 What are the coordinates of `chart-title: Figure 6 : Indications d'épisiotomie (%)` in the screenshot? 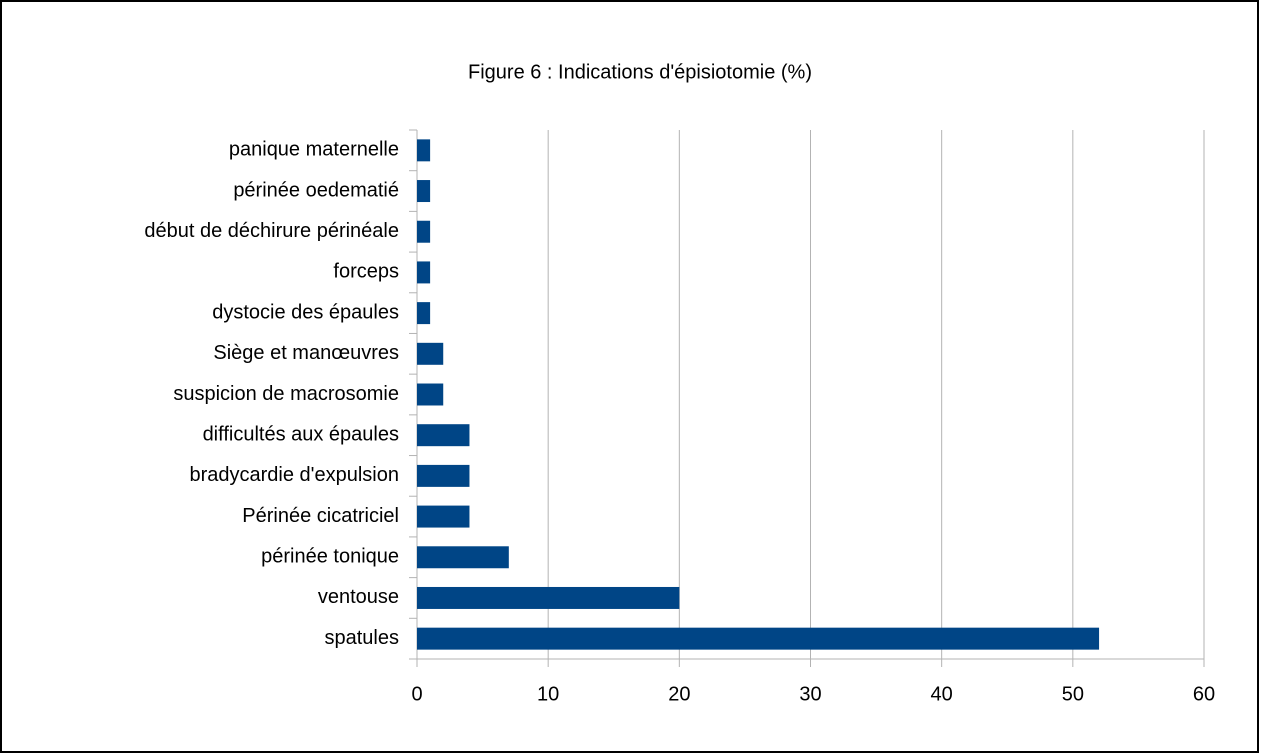 It's located at (640, 72).